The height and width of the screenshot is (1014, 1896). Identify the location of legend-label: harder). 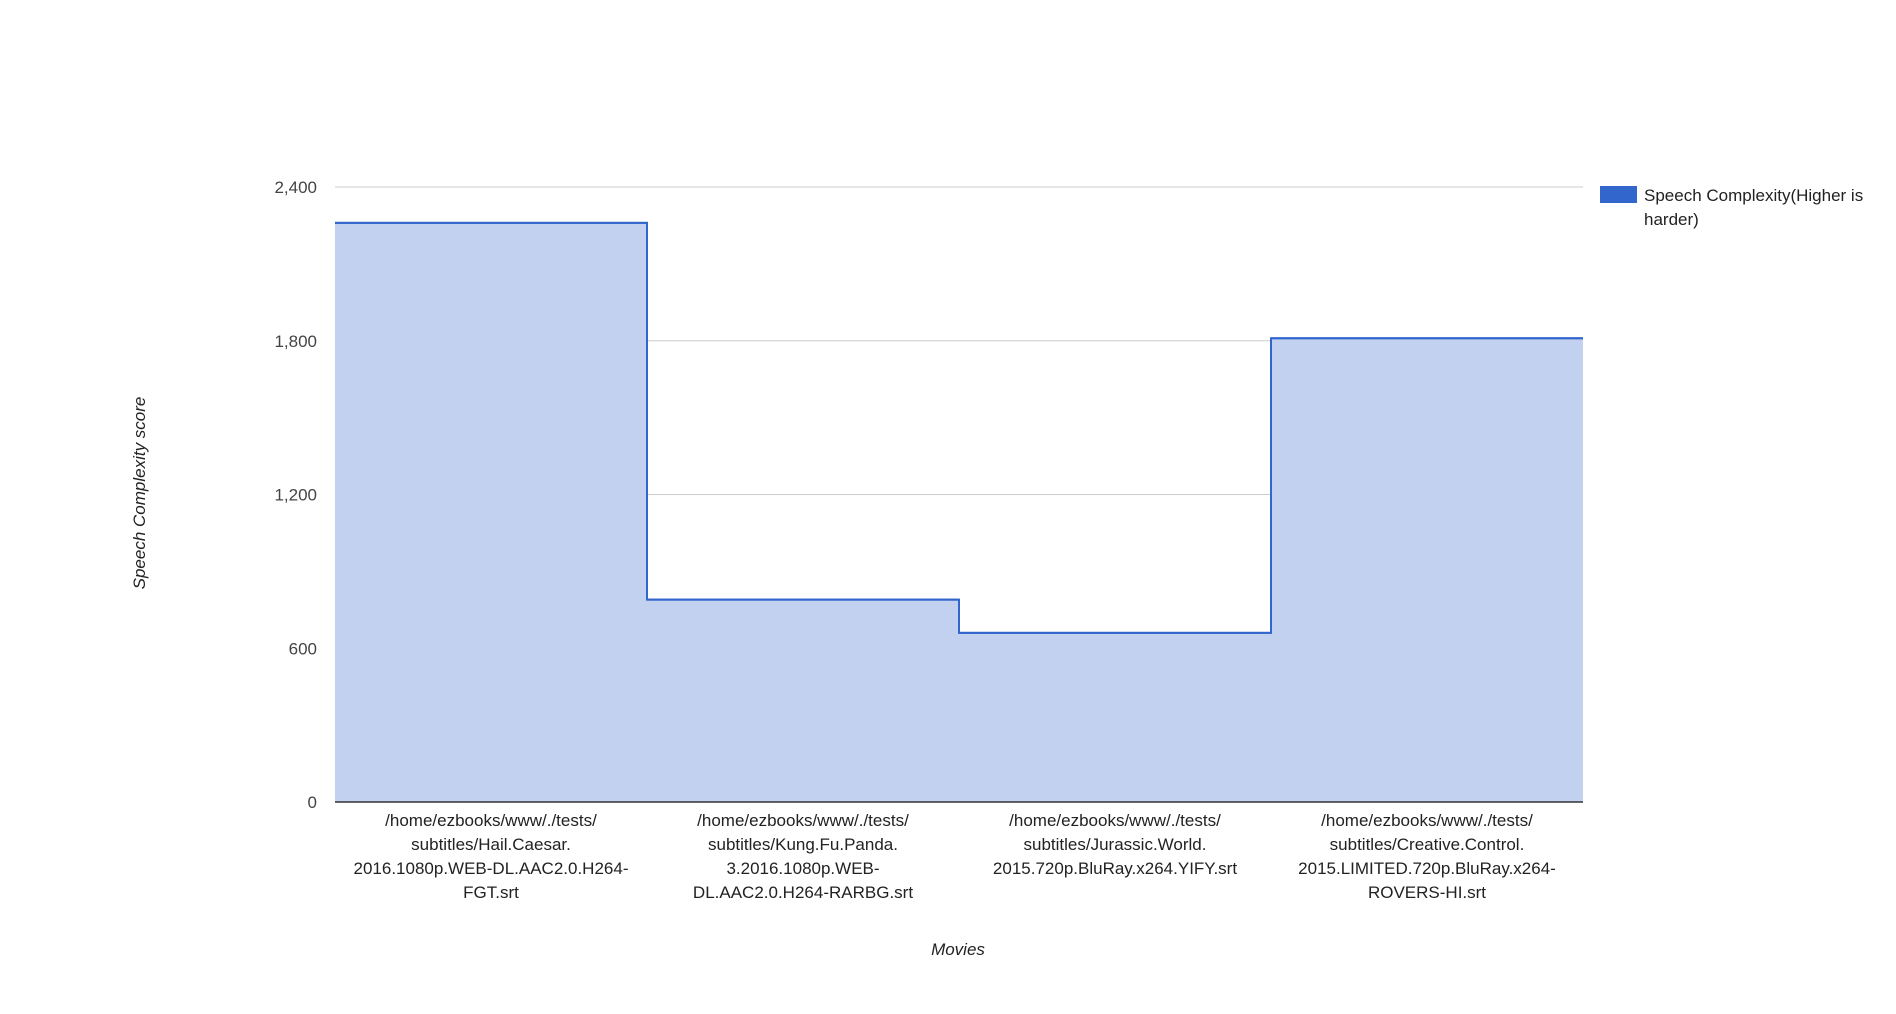
(1671, 219).